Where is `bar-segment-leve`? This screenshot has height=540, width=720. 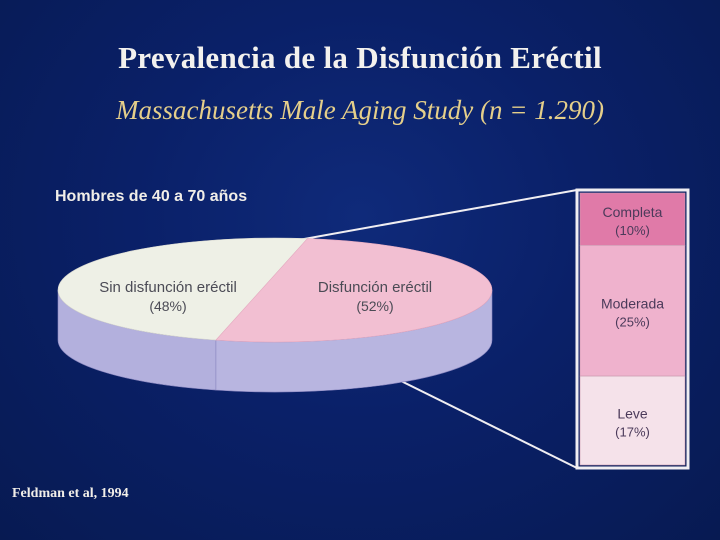
bar-segment-leve is located at coordinates (632, 420).